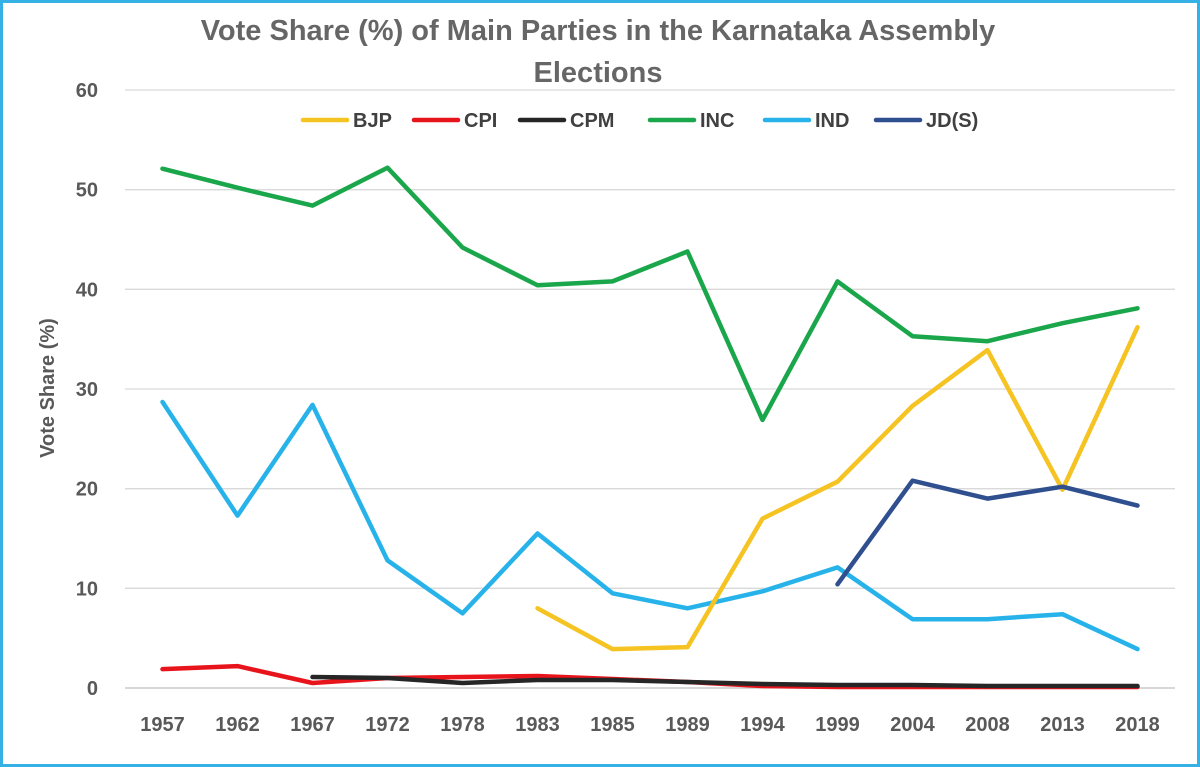 This screenshot has height=767, width=1200. I want to click on legend-label: INC, so click(717, 121).